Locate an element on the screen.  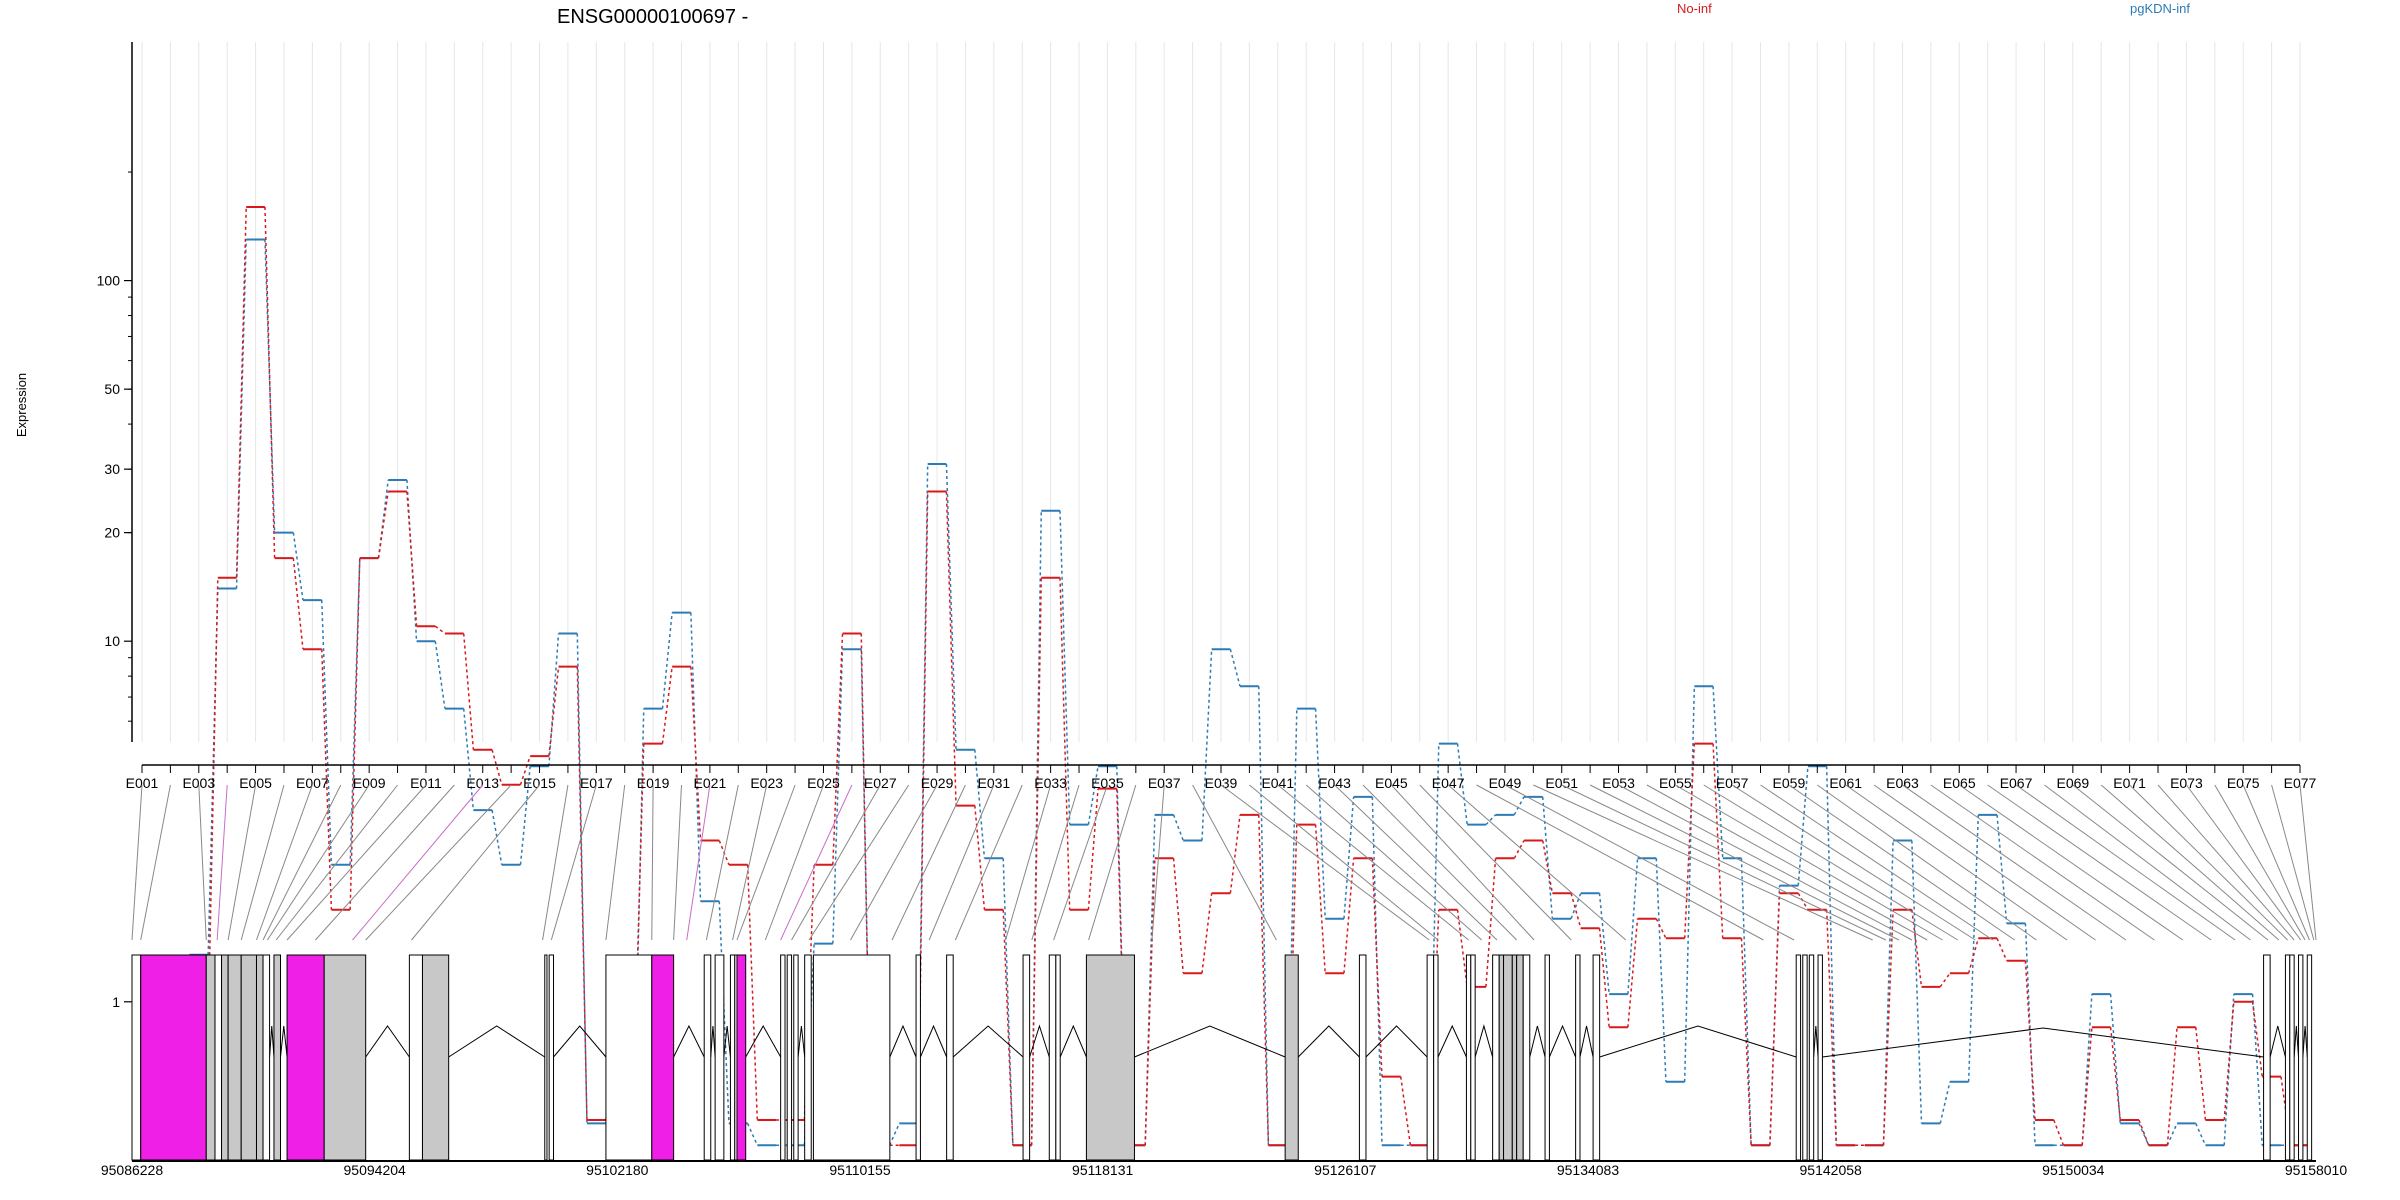
y-axis: 1 10 20 30 50 100 is located at coordinates (115, 526).